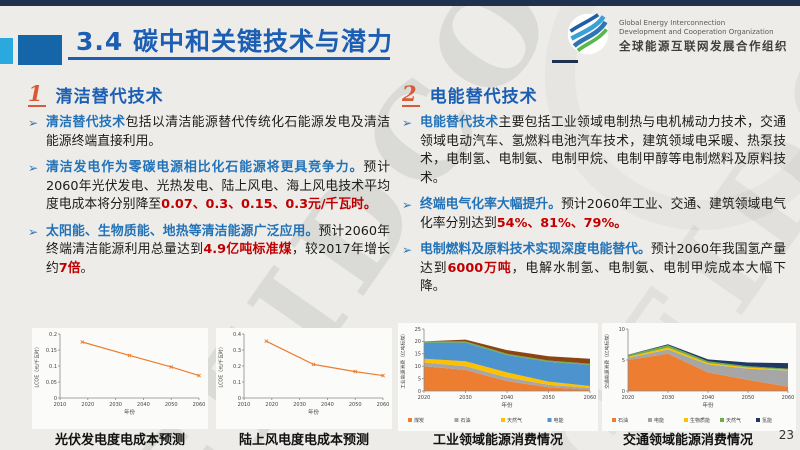  Describe the element at coordinates (40, 50) in the screenshot. I see `title-accent-square-dark` at that location.